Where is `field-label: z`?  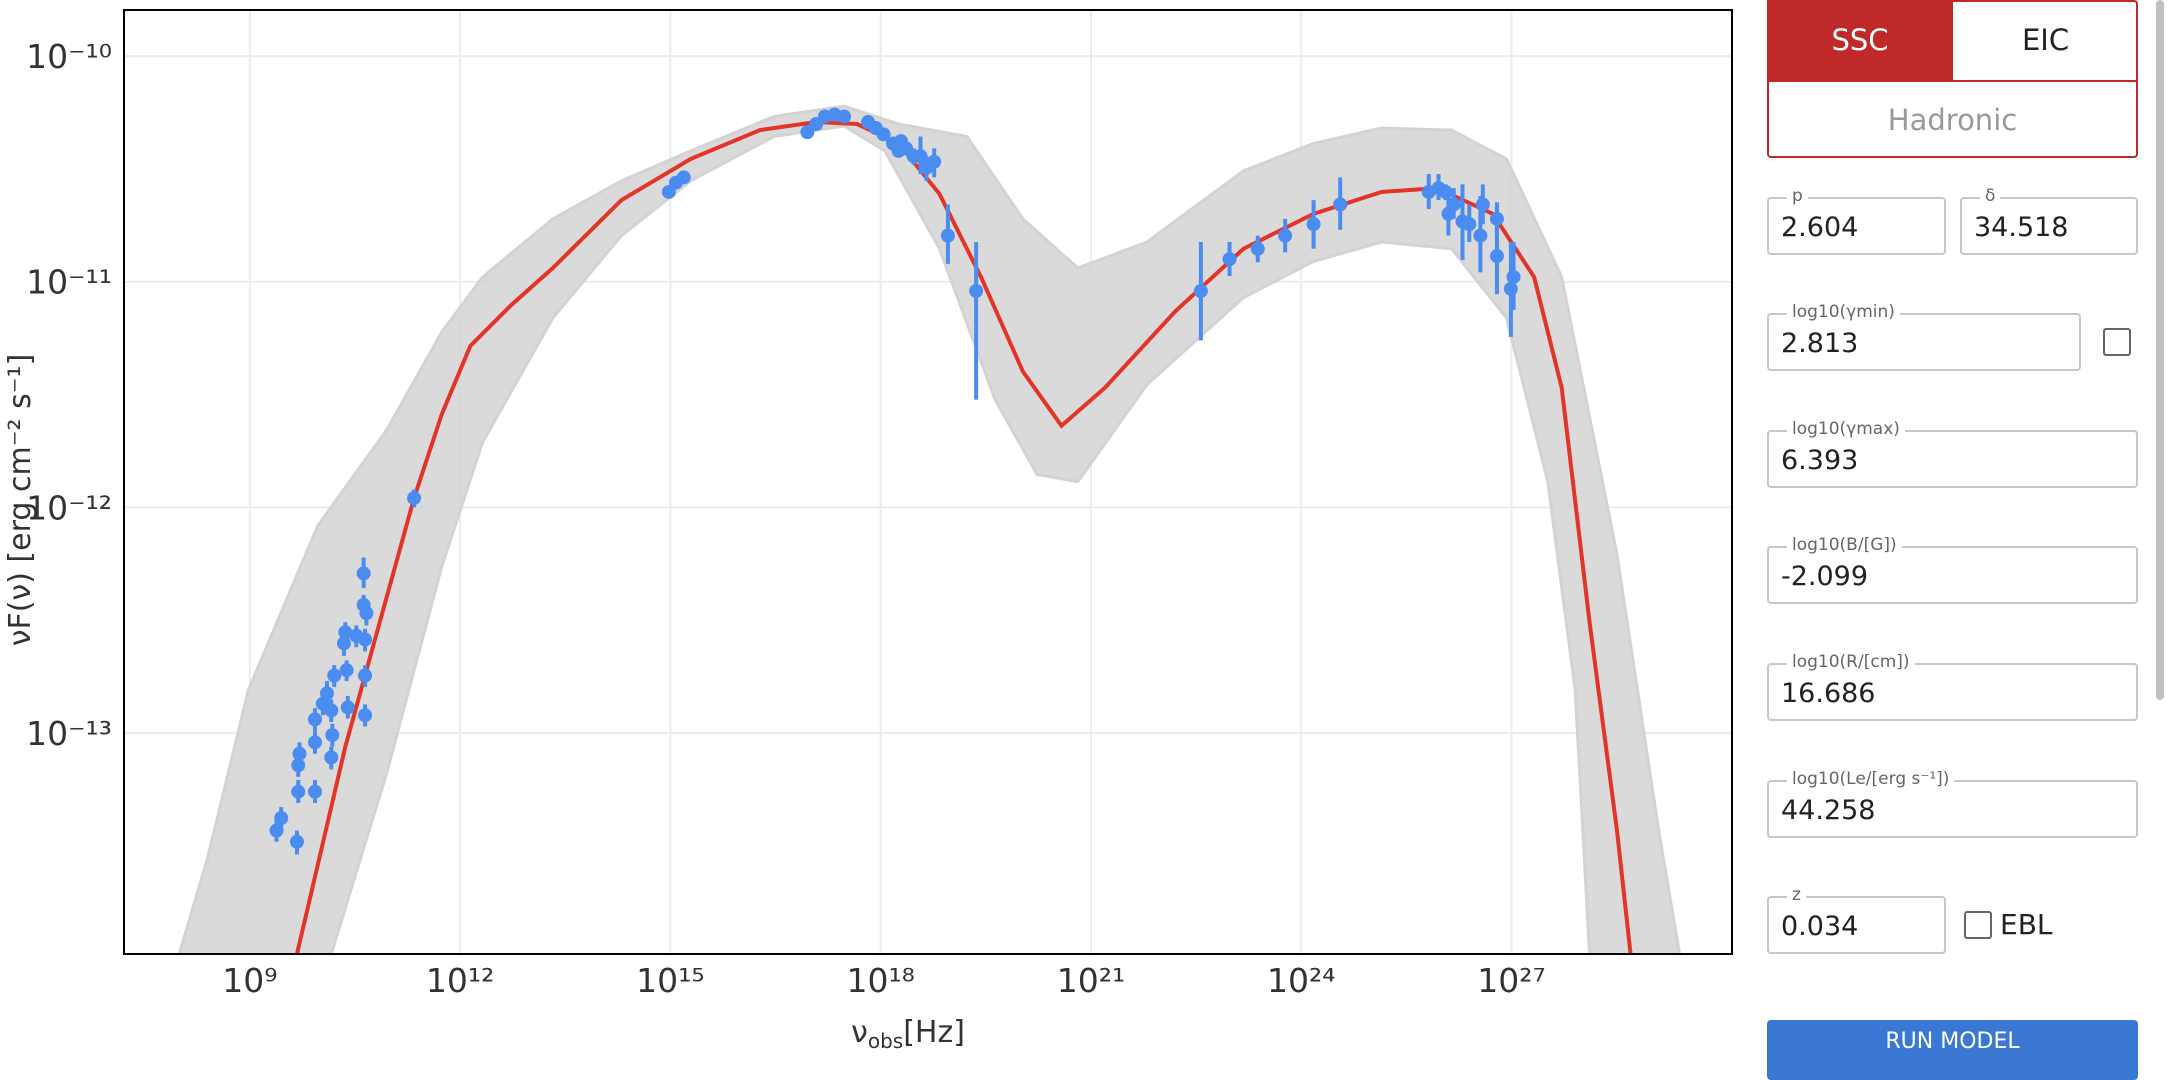 field-label: z is located at coordinates (1796, 895).